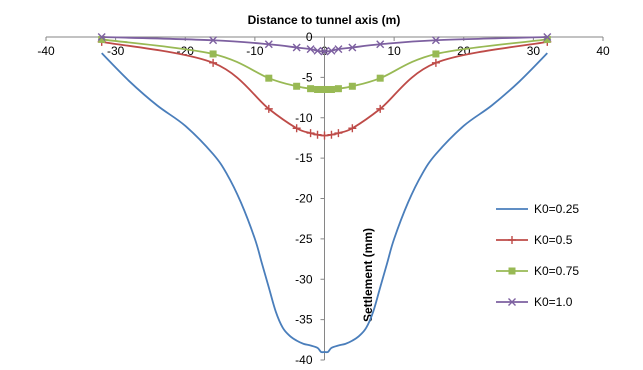 The height and width of the screenshot is (370, 643). I want to click on x-tick-label: 40, so click(603, 51).